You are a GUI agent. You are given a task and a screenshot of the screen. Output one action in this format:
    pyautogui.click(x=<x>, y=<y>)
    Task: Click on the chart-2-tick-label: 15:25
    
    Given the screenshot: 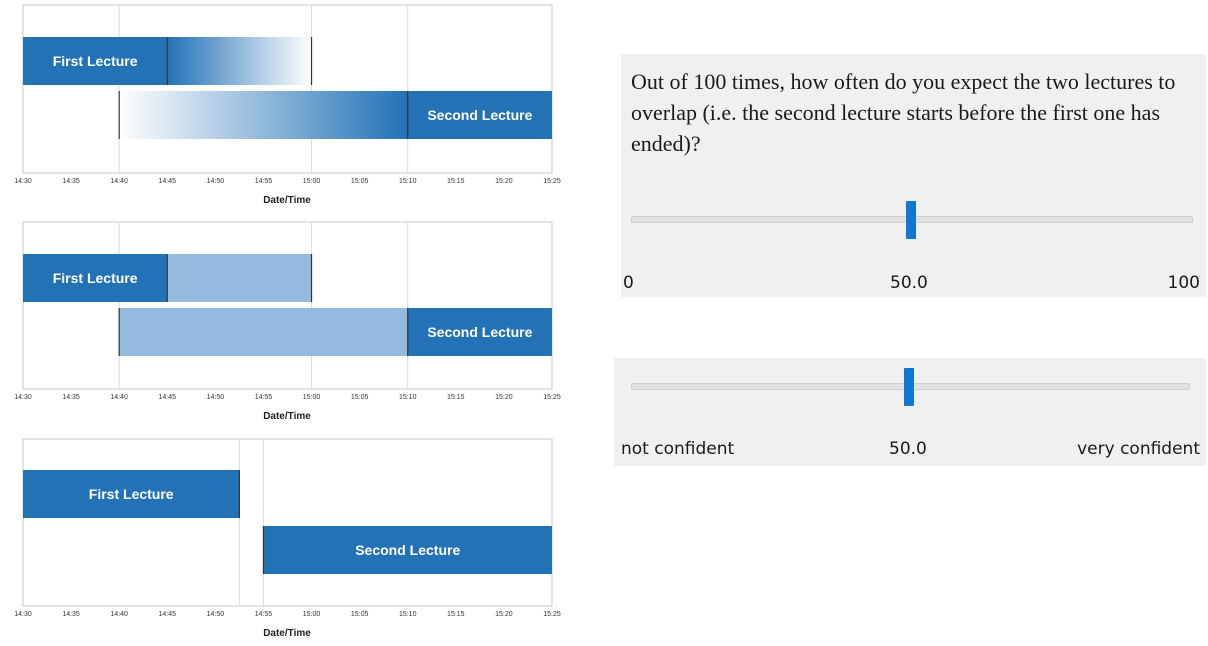 What is the action you would take?
    pyautogui.click(x=552, y=397)
    